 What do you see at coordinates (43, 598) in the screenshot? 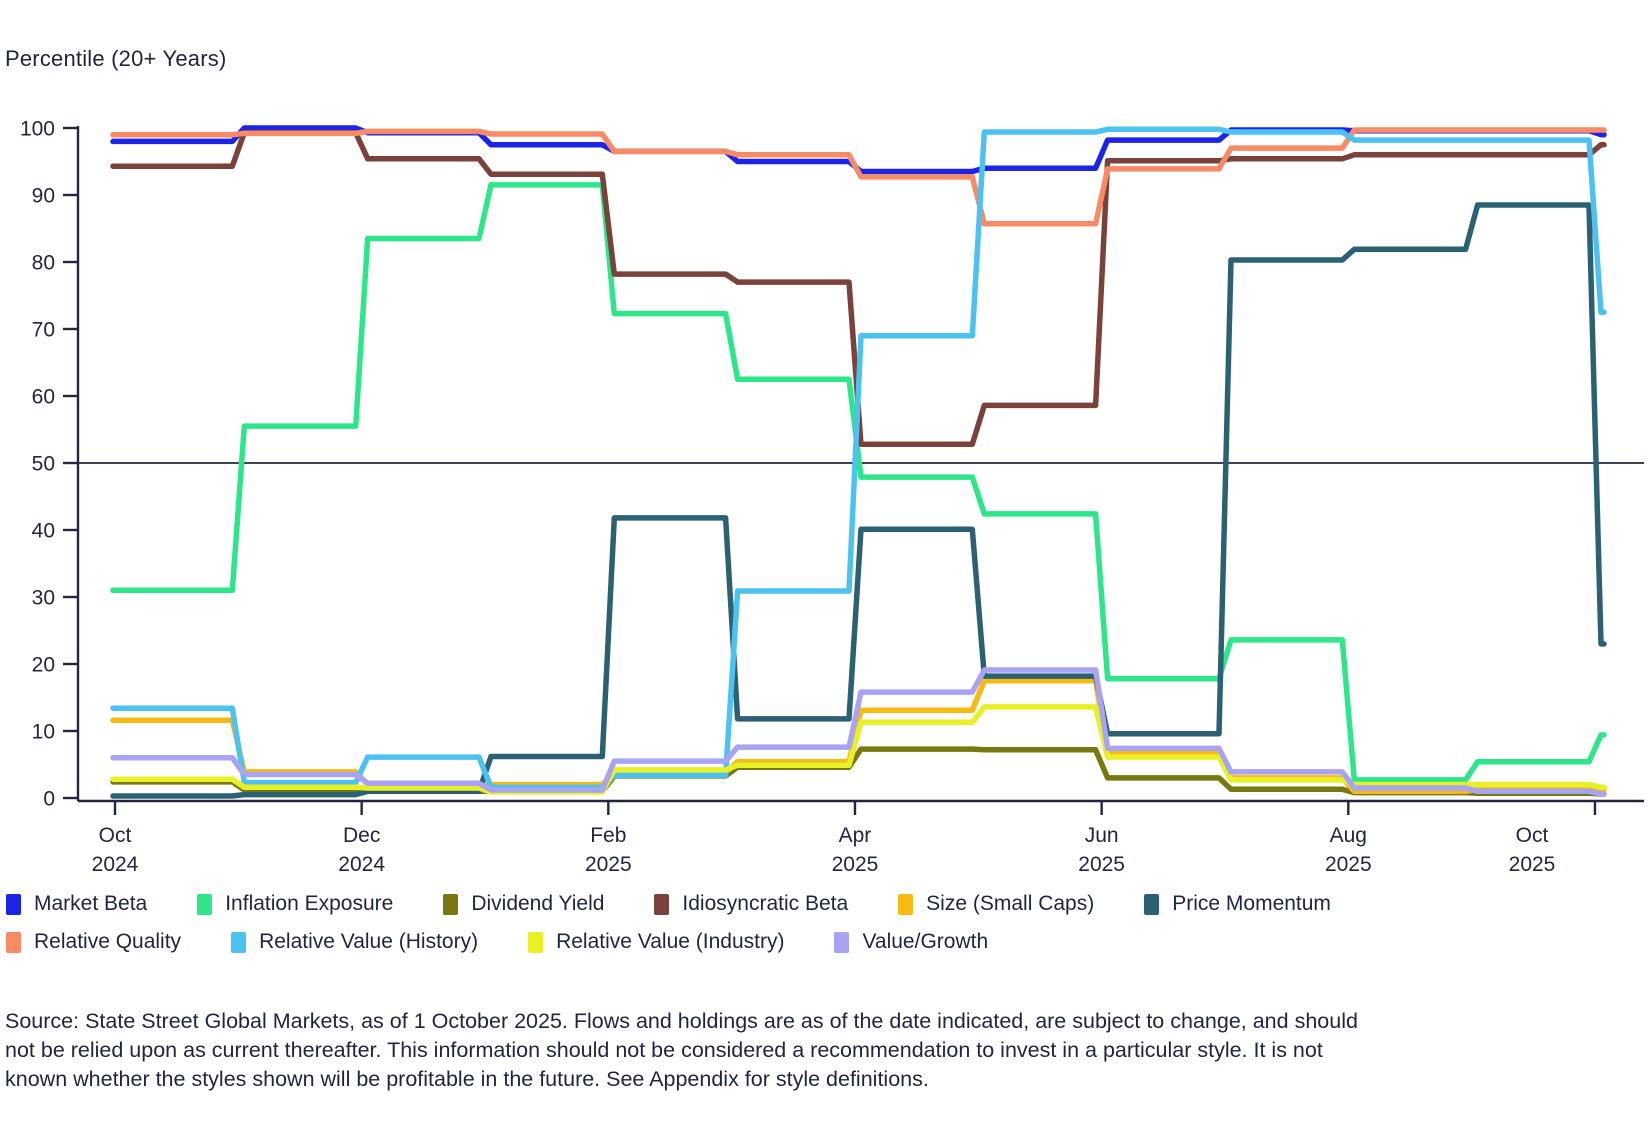
I see `axis-tick-label: 30` at bounding box center [43, 598].